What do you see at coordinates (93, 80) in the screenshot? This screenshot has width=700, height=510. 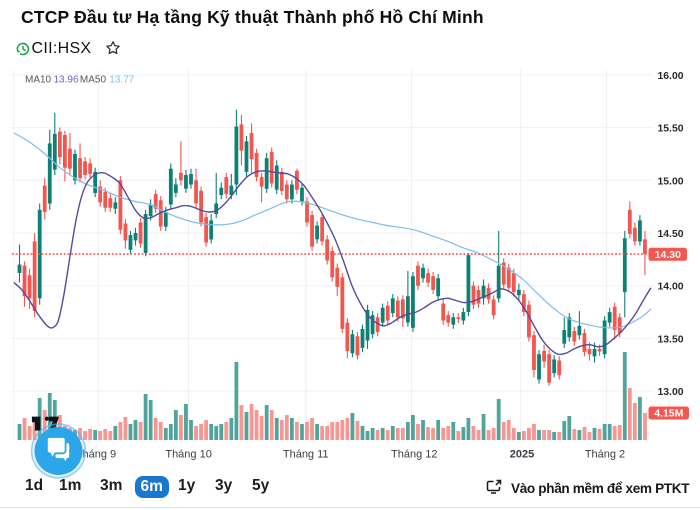 I see `svg-text: MA50` at bounding box center [93, 80].